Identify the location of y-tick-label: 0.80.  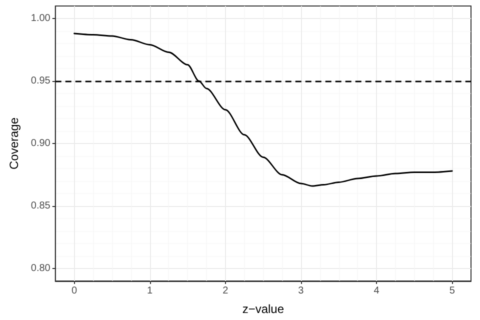
(40, 268).